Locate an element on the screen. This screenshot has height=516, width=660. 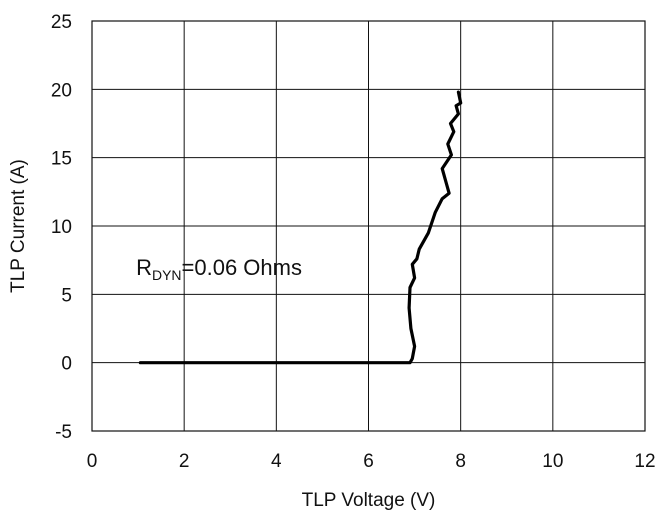
rdyn-annotation: RDYN=0.06 Ohms is located at coordinates (219, 269).